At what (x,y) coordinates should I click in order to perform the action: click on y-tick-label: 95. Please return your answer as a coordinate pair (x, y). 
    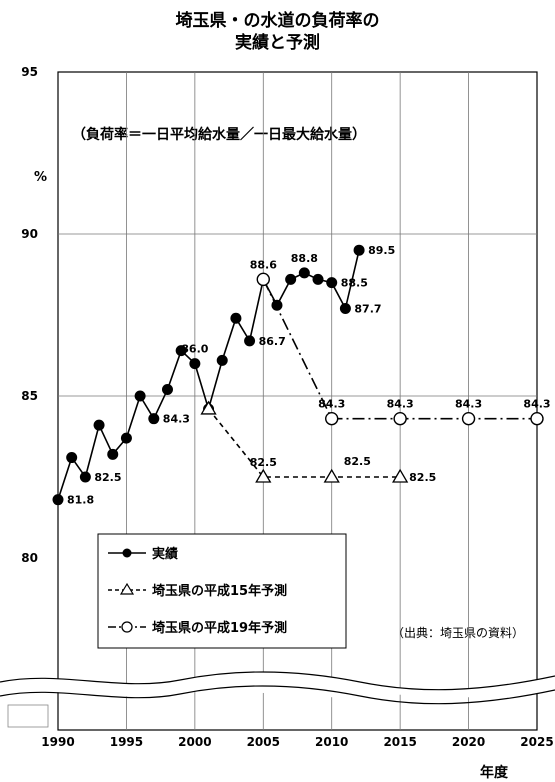
    Looking at the image, I should click on (29, 72).